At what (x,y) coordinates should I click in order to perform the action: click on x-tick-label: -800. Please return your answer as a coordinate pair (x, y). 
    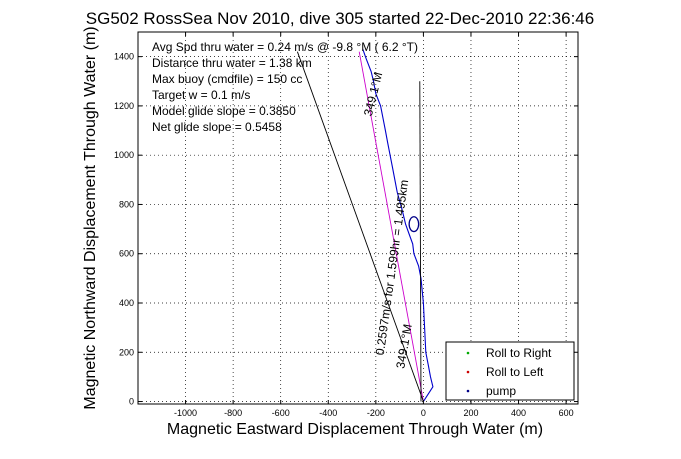
    Looking at the image, I should click on (233, 413).